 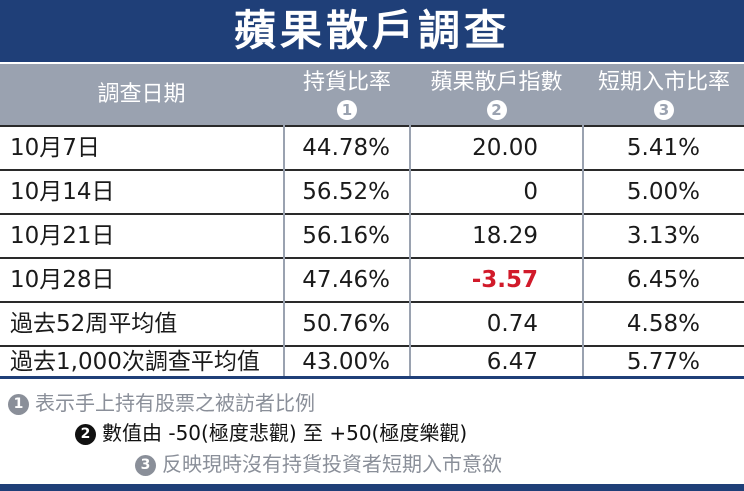 I want to click on row-retail-index: 18.29, so click(x=505, y=236).